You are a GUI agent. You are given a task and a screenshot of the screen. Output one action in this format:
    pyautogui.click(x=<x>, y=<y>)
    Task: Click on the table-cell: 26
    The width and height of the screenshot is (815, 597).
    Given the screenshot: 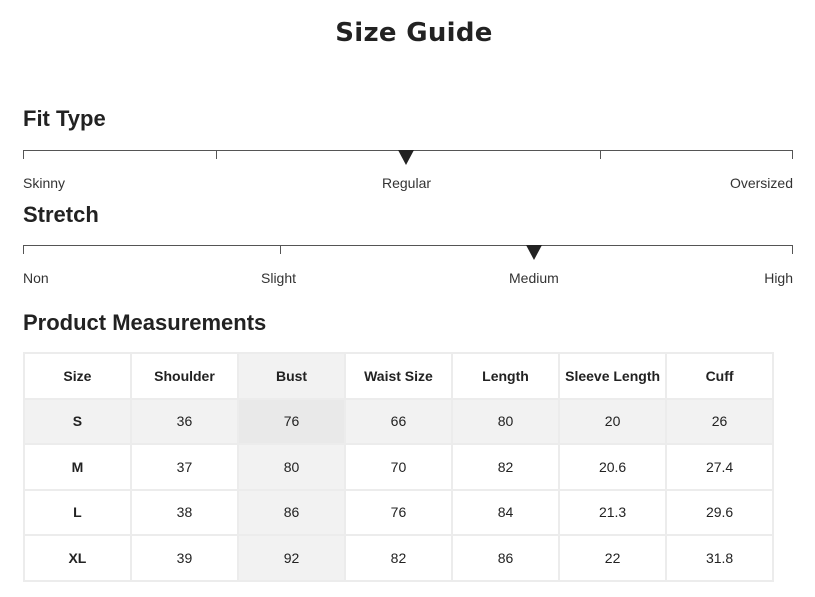 What is the action you would take?
    pyautogui.click(x=719, y=421)
    